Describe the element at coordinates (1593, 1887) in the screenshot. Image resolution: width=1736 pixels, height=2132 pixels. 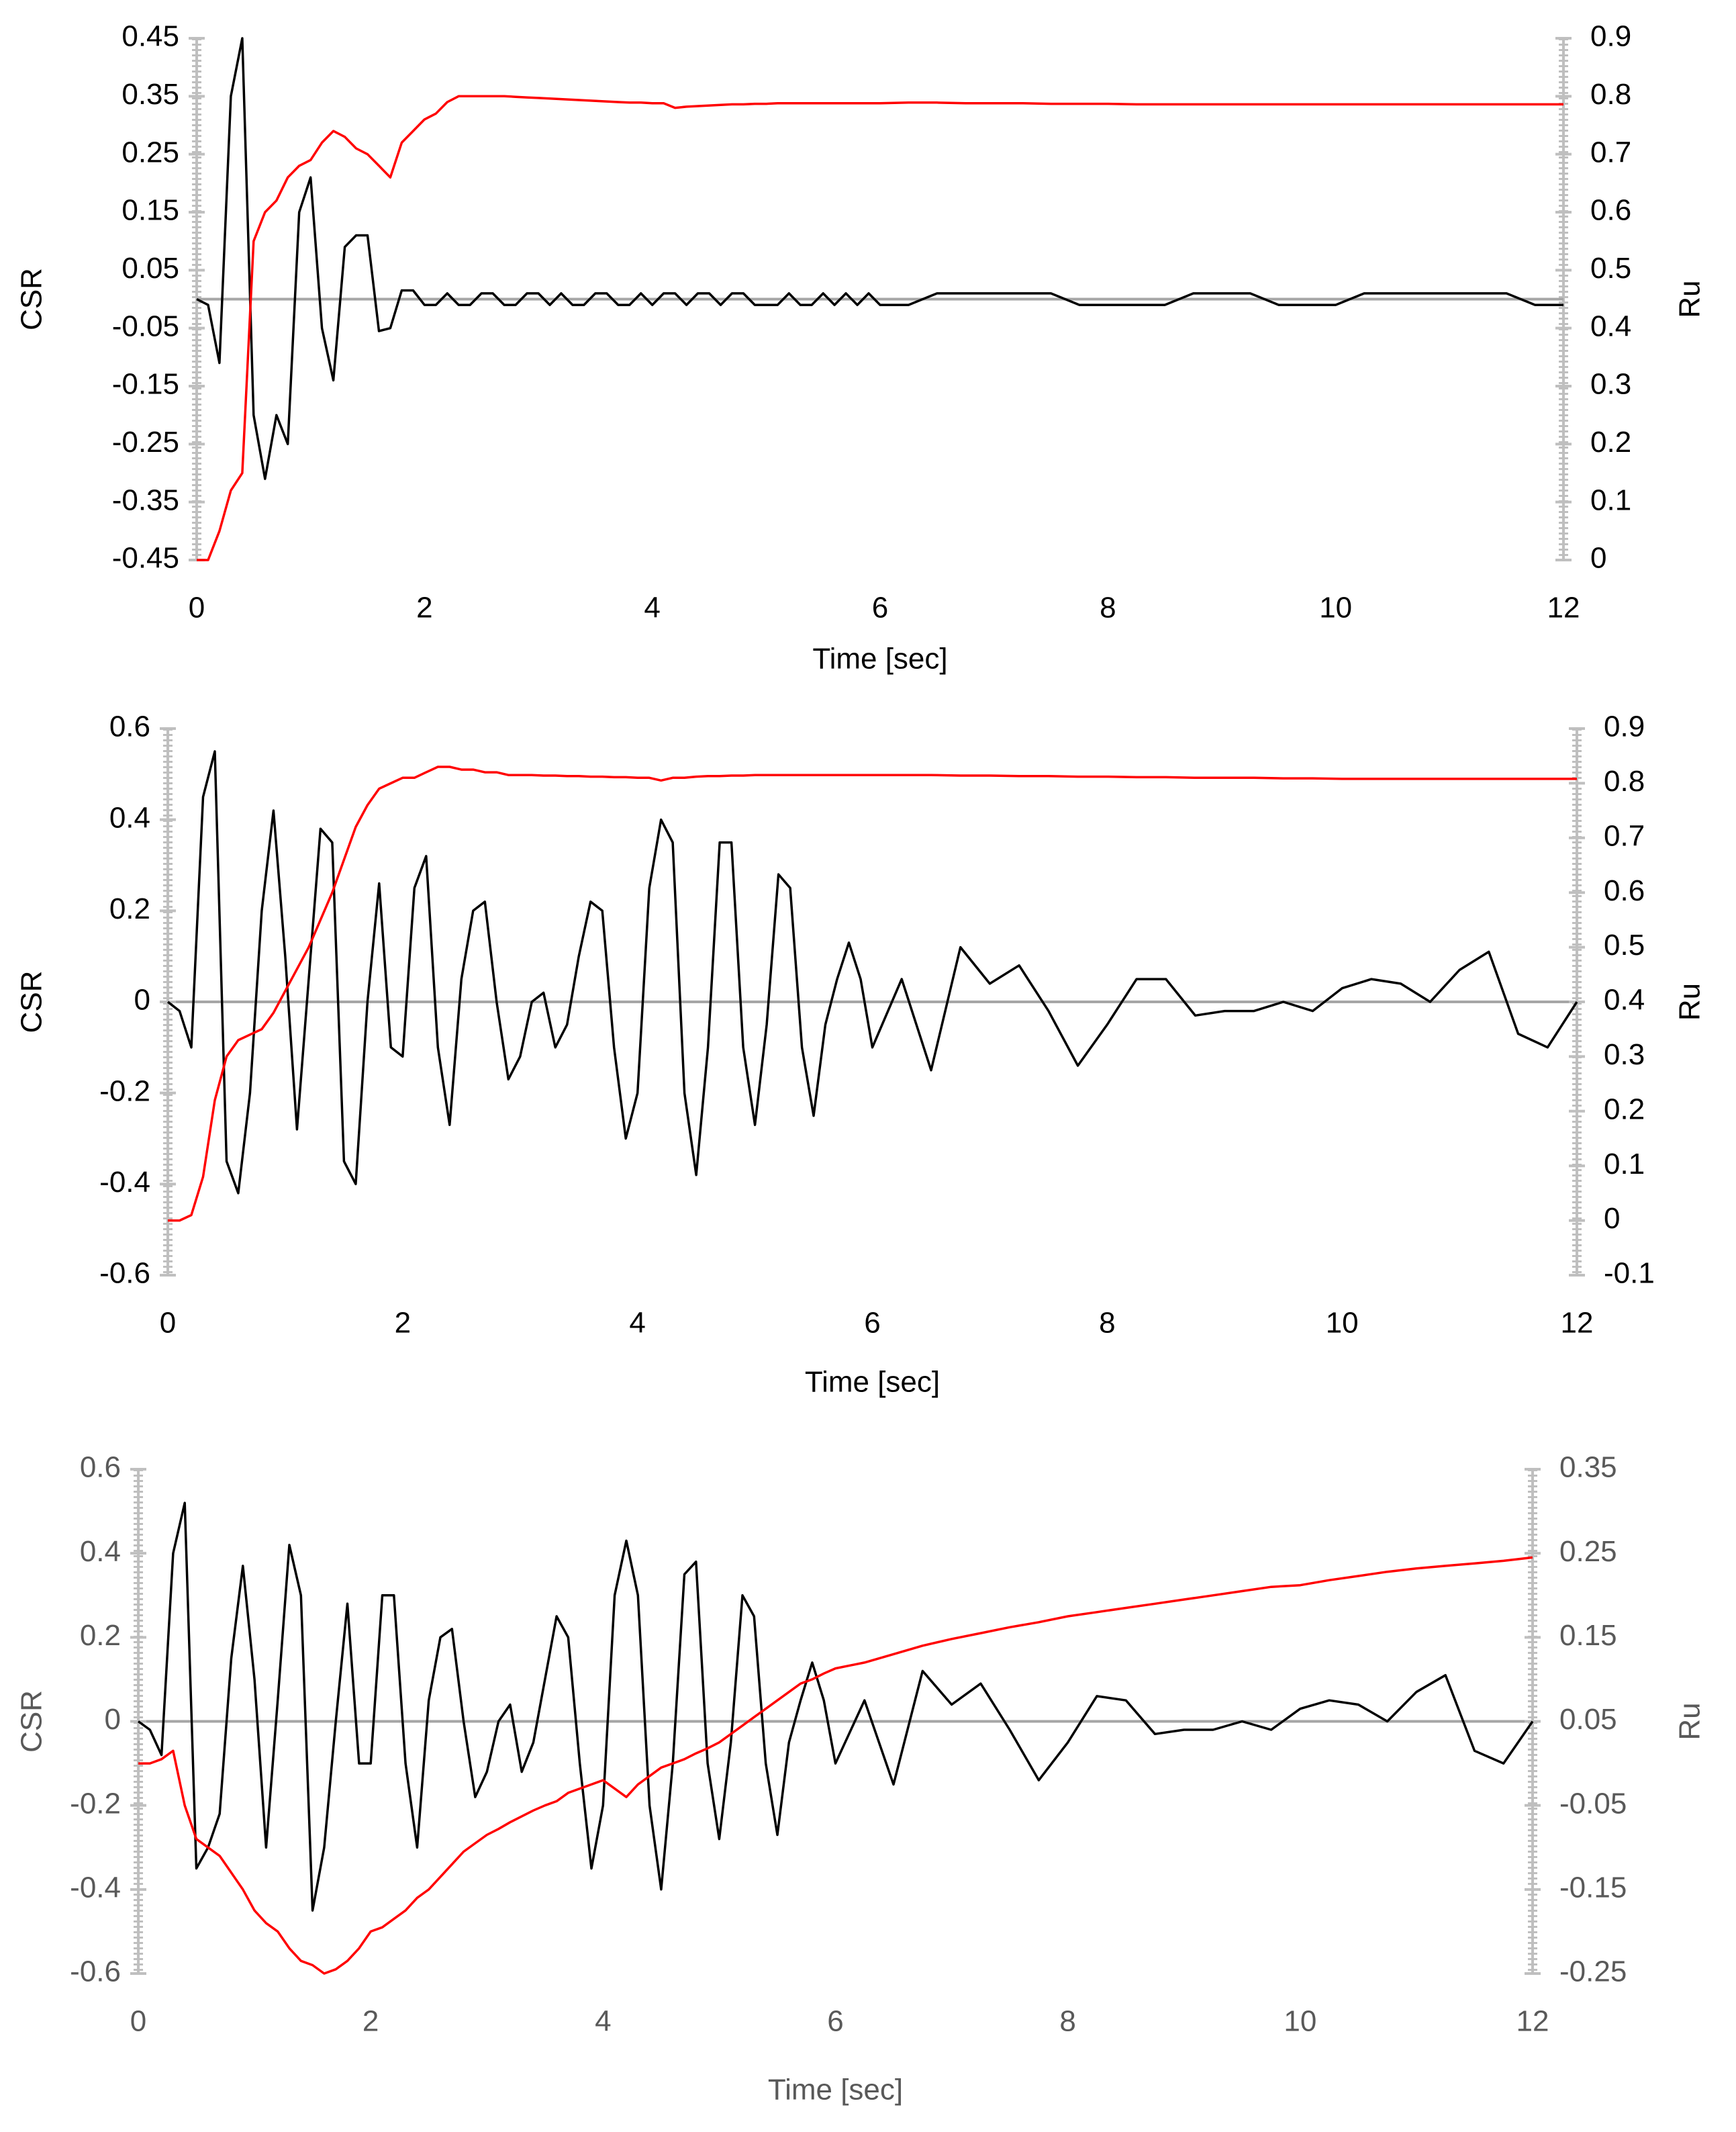
I see `y2-tick-label: -0.15` at that location.